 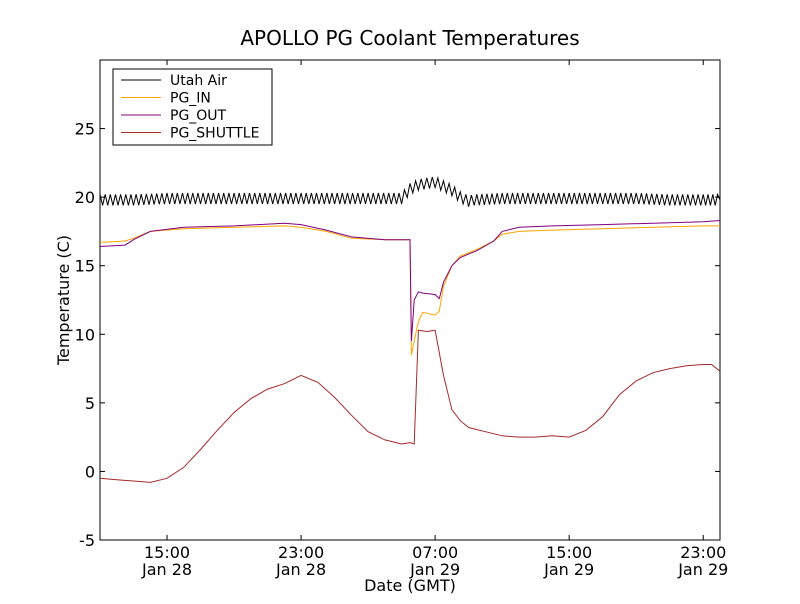 I want to click on x-axis-label: Date (GMT), so click(x=410, y=585).